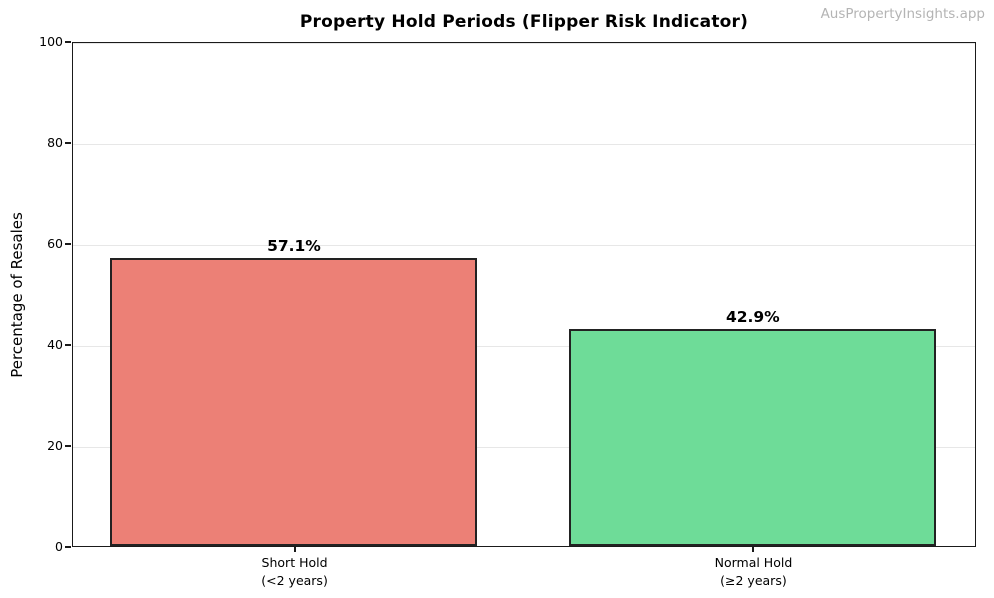 This screenshot has width=994, height=598. What do you see at coordinates (55, 142) in the screenshot?
I see `y-tick-label: 80` at bounding box center [55, 142].